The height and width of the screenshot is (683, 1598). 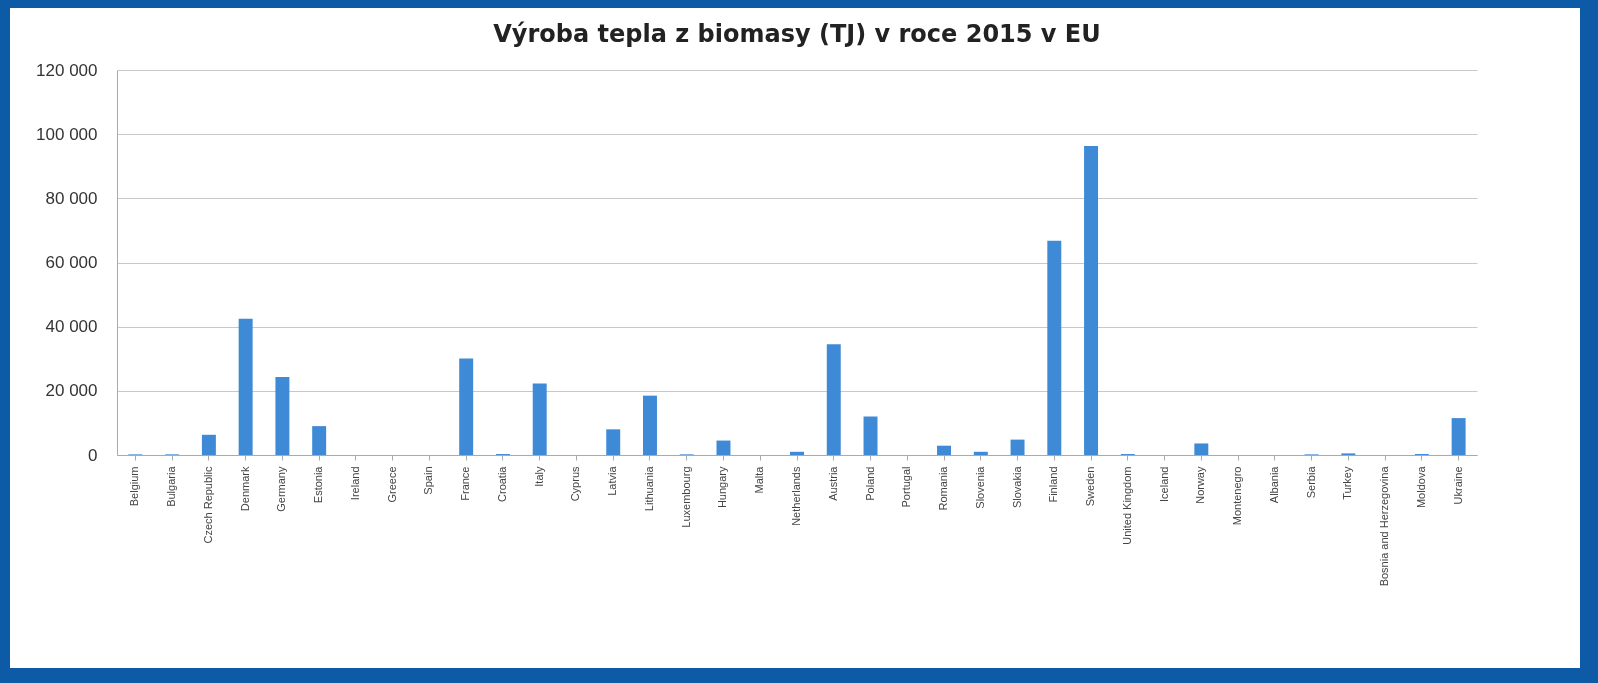 I want to click on x-tick-label: France, so click(x=465, y=483).